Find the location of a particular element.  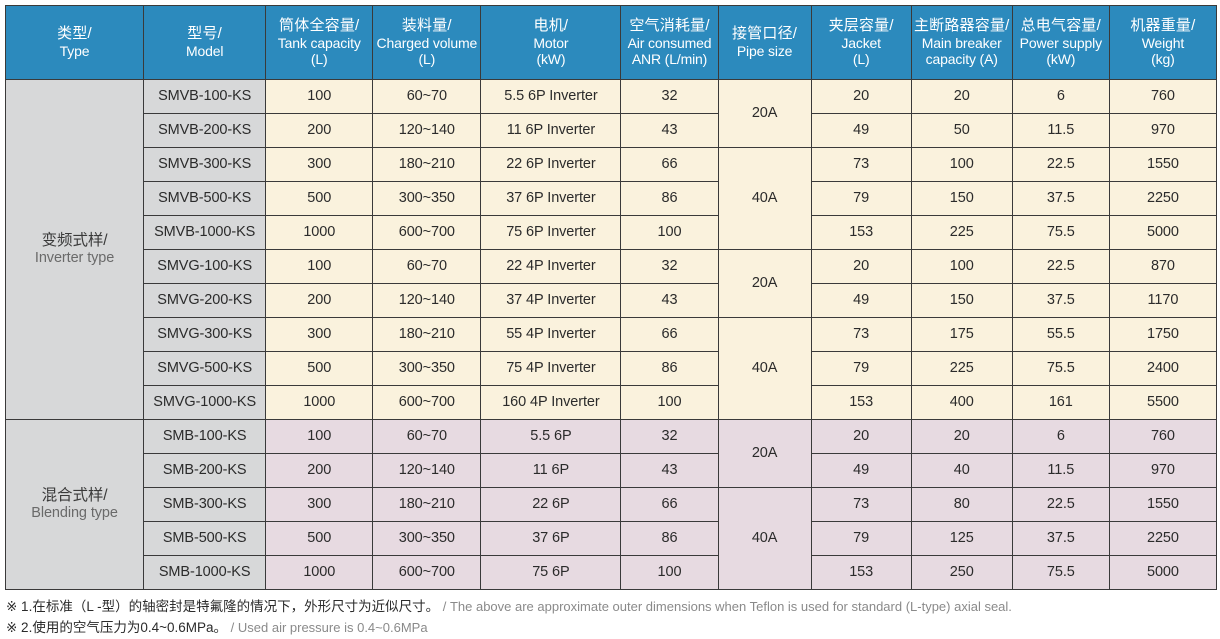

column-header-unit: ANR (L/min) is located at coordinates (669, 59).